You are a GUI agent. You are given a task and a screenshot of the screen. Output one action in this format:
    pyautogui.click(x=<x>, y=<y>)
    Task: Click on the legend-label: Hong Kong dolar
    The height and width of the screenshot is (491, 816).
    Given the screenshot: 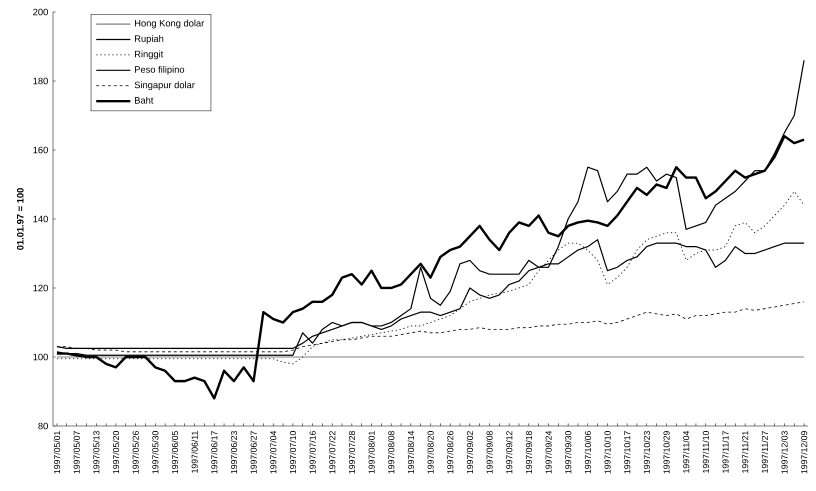 What is the action you would take?
    pyautogui.click(x=169, y=24)
    